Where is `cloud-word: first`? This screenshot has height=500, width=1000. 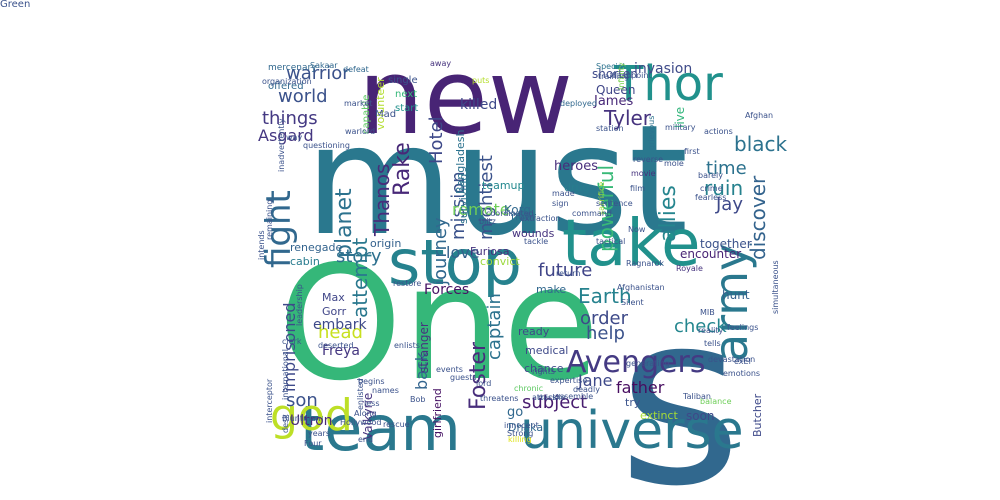
cloud-word: first is located at coordinates (692, 151).